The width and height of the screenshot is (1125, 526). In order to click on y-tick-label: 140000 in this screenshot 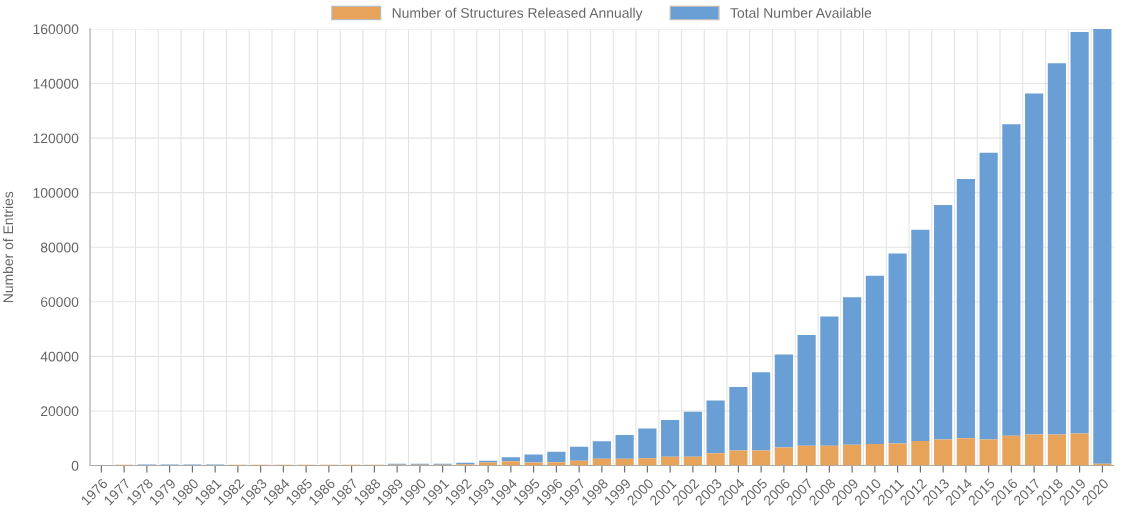, I will do `click(56, 83)`.